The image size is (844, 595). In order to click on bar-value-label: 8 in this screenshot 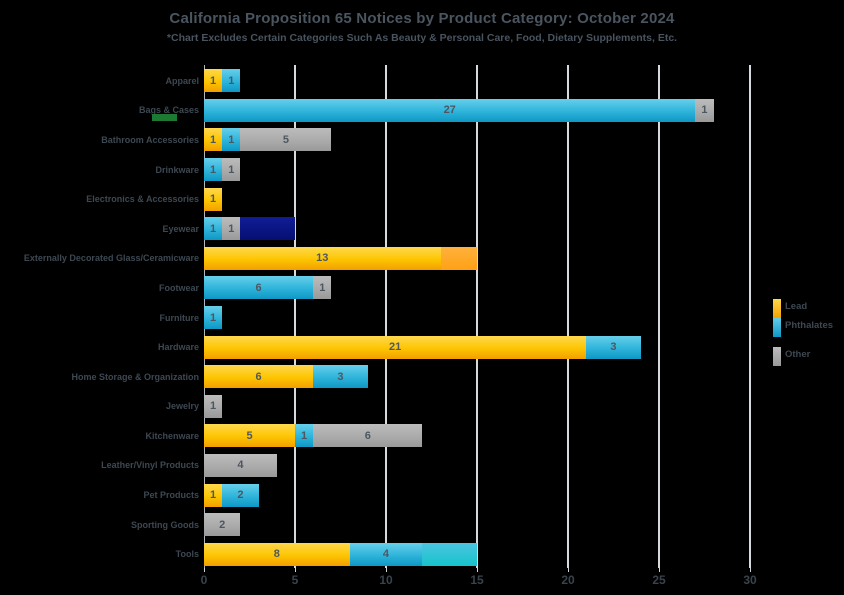, I will do `click(276, 554)`.